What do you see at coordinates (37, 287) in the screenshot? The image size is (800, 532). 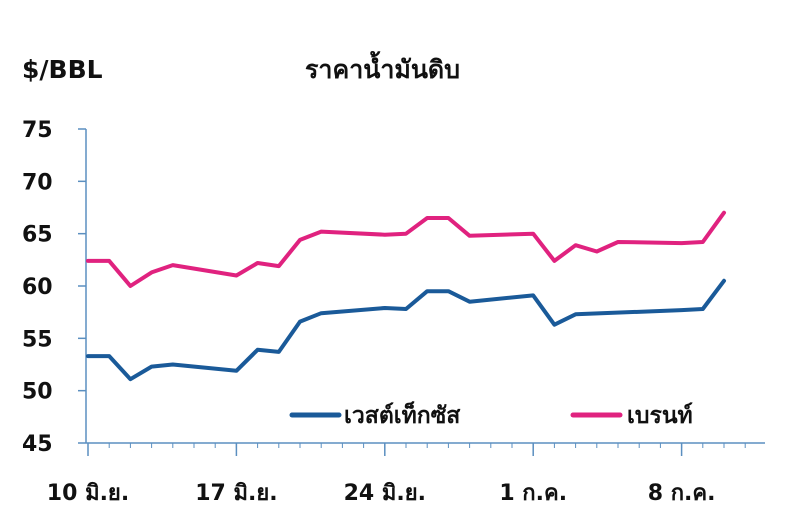 I see `y-tick-label: 60` at bounding box center [37, 287].